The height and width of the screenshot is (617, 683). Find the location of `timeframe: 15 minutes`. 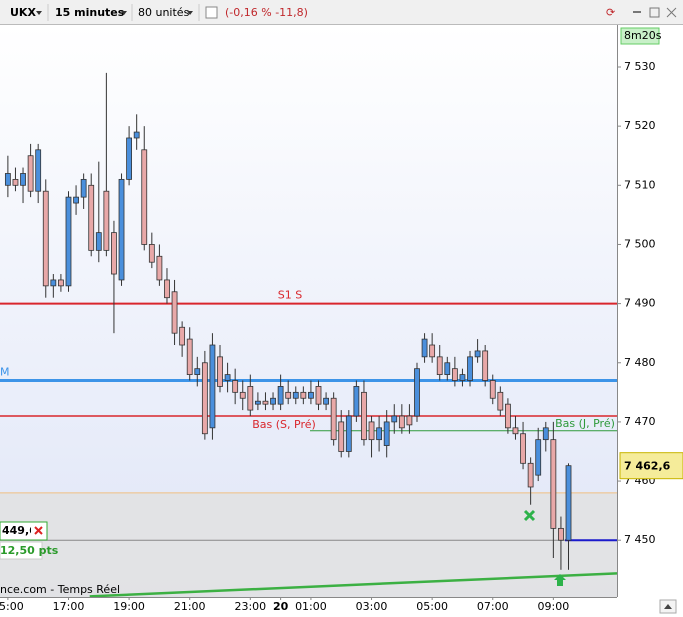

timeframe: 15 minutes is located at coordinates (90, 12).